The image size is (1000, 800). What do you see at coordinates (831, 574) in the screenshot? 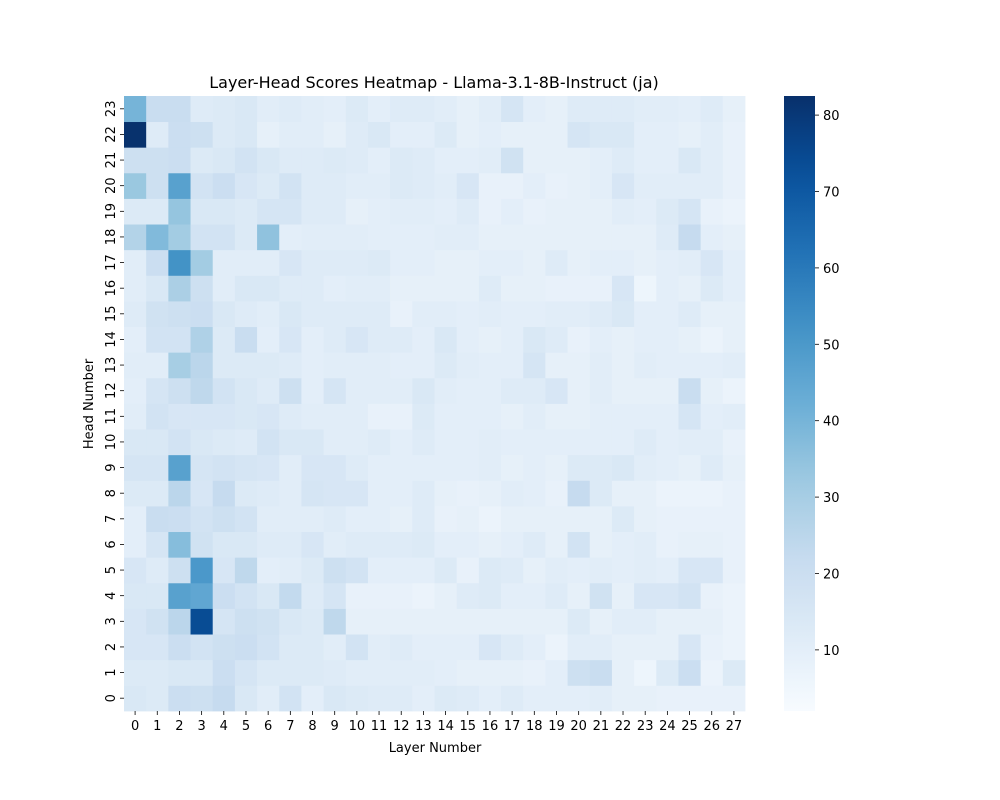
I see `colorbar-tick-label-20: 20` at bounding box center [831, 574].